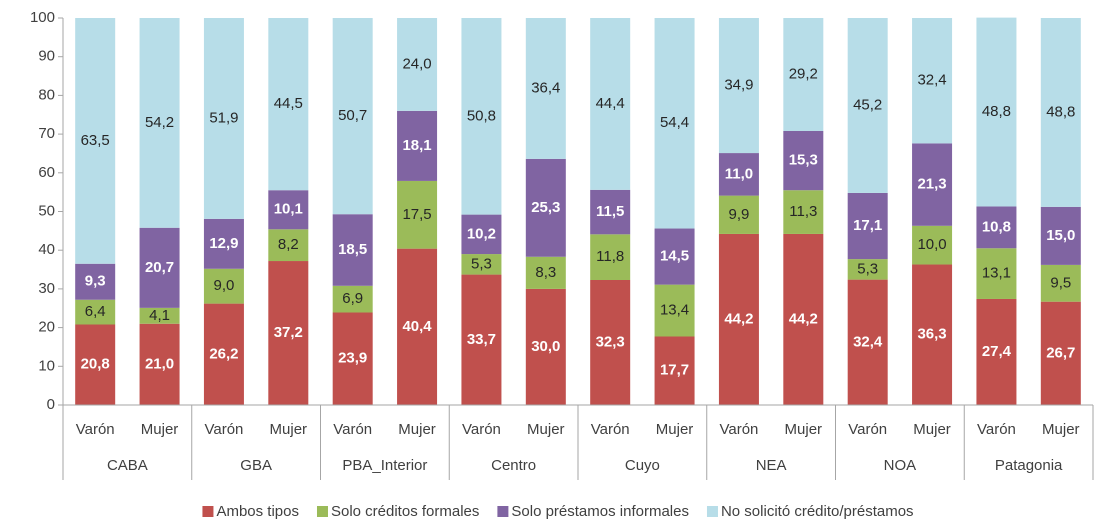 The width and height of the screenshot is (1106, 523). What do you see at coordinates (739, 173) in the screenshot?
I see `value-label: 11,0` at bounding box center [739, 173].